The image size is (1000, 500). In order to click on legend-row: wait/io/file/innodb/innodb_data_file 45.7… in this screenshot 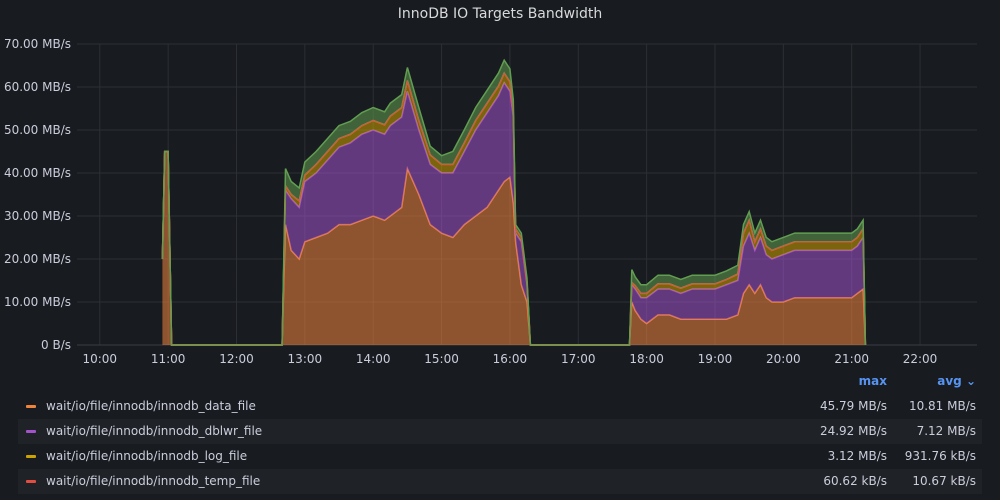, I will do `click(500, 406)`.